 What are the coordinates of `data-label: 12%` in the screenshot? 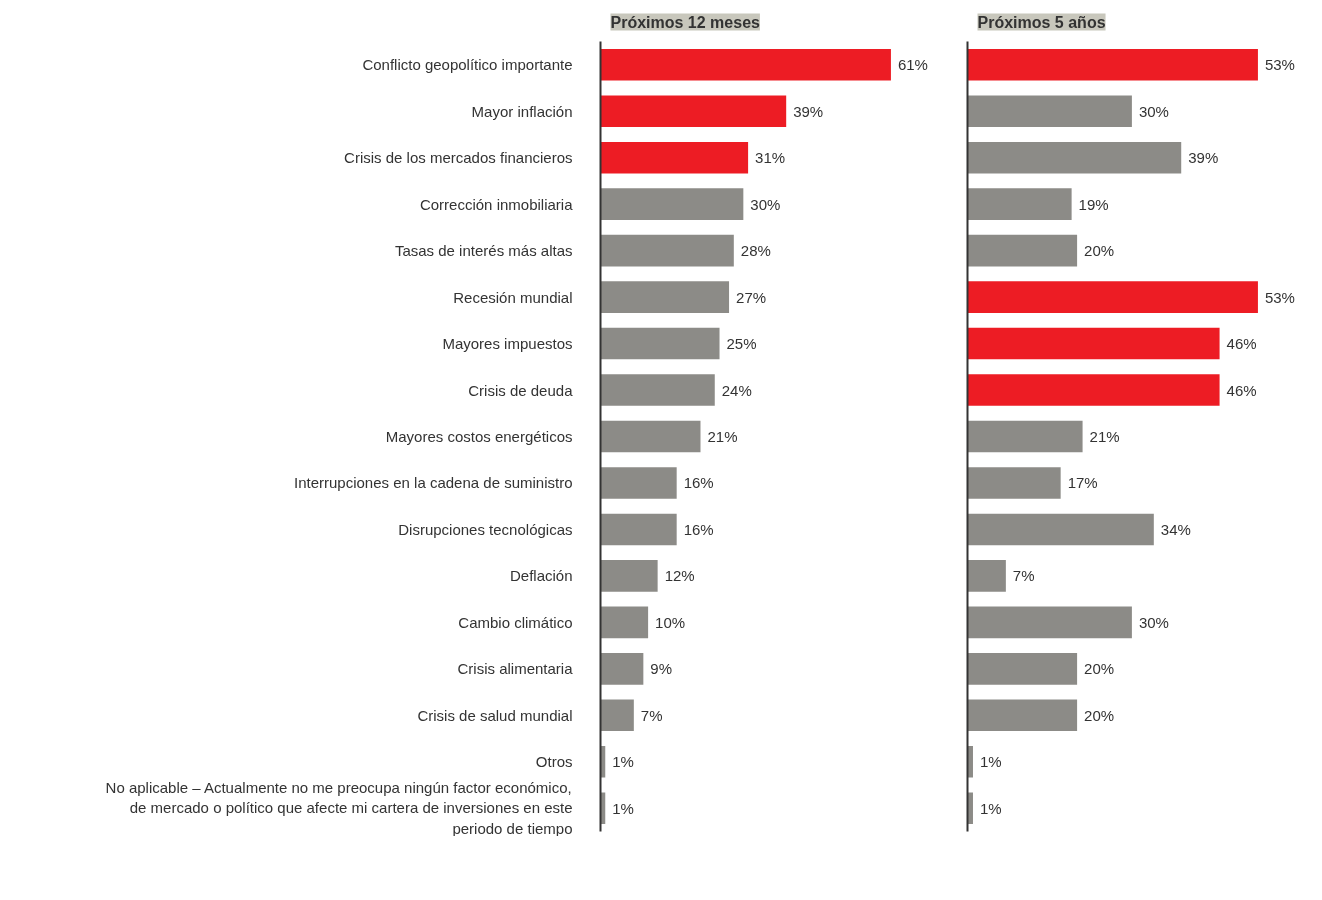 It's located at (679, 576).